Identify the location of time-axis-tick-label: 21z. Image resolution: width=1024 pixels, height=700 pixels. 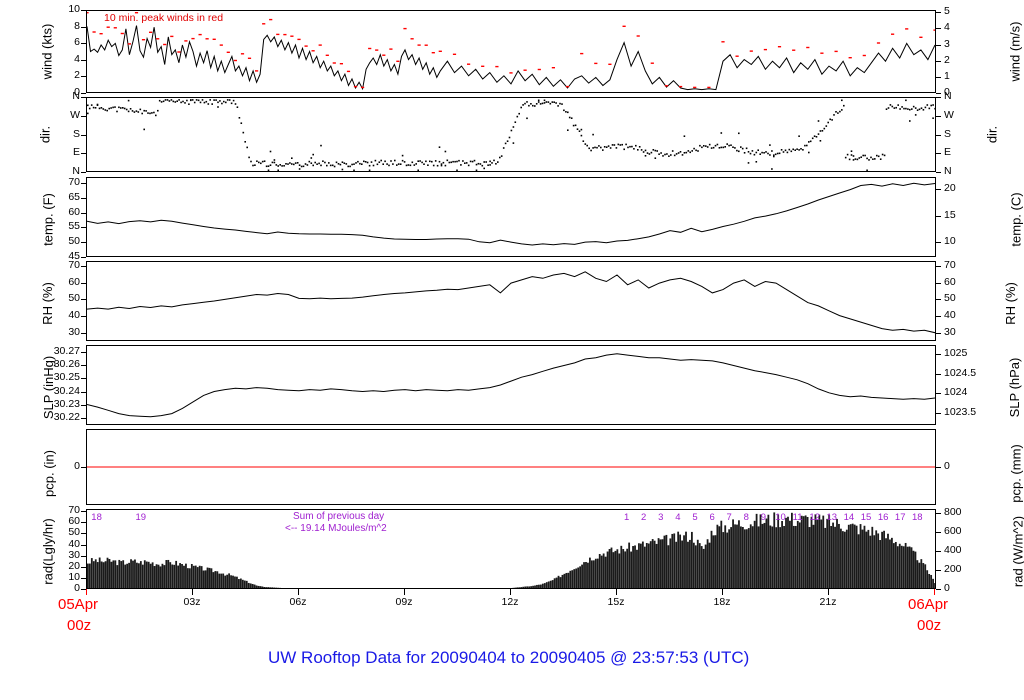
(828, 602).